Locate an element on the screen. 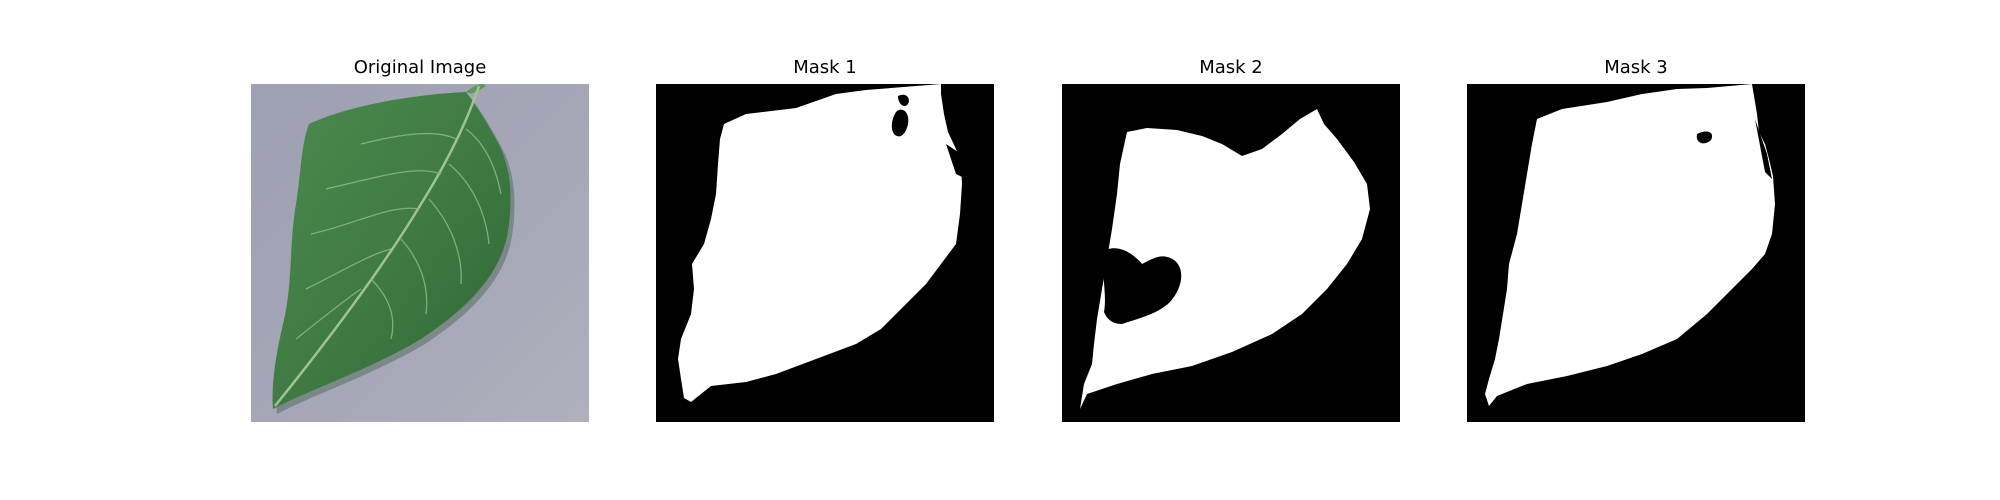 This screenshot has width=2000, height=500. panel-title-original: Original Image is located at coordinates (420, 67).